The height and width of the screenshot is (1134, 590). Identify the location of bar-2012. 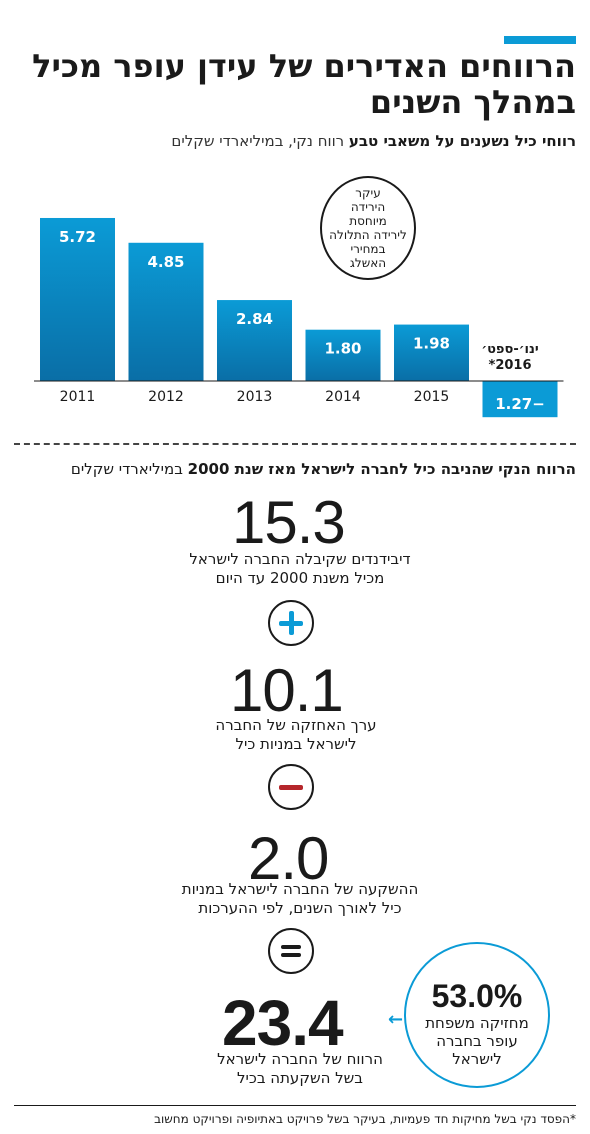
(166, 311).